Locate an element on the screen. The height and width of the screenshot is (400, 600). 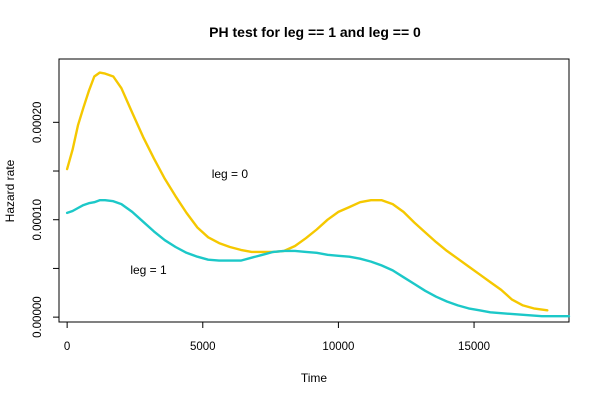
x-tick-label: 5000 is located at coordinates (203, 347).